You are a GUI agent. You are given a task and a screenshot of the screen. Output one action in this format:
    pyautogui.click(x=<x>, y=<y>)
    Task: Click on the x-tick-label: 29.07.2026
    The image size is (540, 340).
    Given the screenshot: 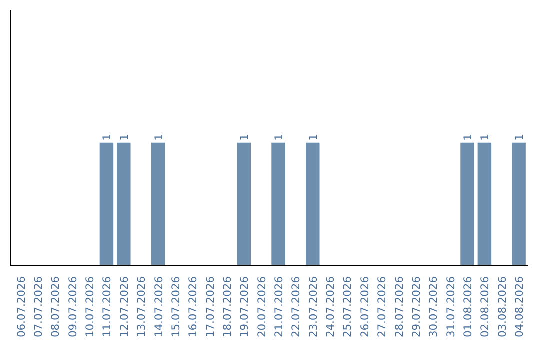 What is the action you would take?
    pyautogui.click(x=416, y=307)
    